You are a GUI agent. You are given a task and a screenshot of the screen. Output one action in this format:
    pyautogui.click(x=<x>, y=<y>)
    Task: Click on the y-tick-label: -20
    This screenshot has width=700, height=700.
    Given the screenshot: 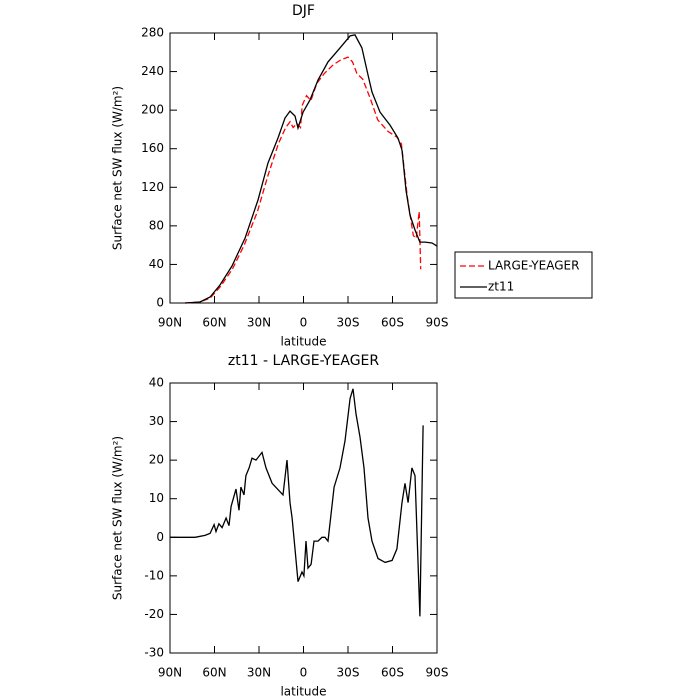 What is the action you would take?
    pyautogui.click(x=154, y=614)
    